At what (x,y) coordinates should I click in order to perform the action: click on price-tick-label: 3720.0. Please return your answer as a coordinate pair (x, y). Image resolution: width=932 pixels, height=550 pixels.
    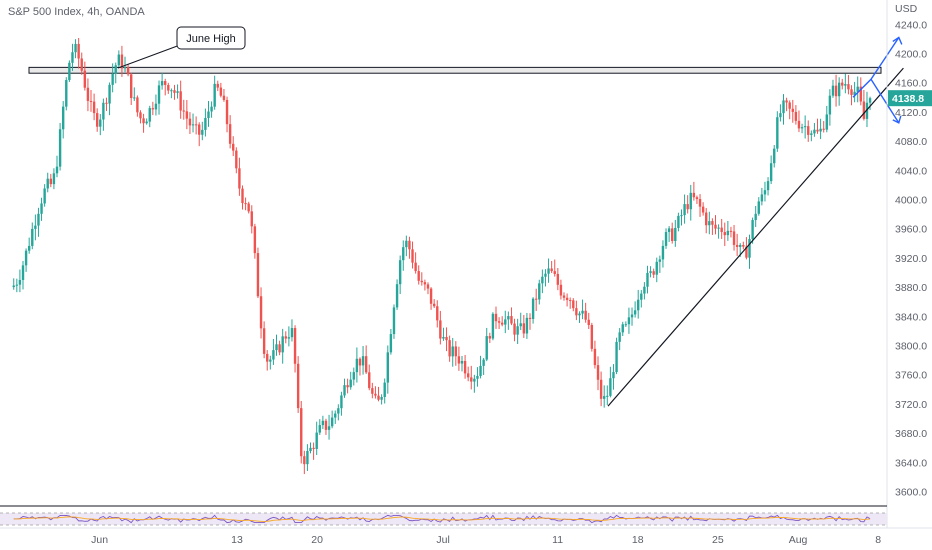
    Looking at the image, I should click on (911, 405).